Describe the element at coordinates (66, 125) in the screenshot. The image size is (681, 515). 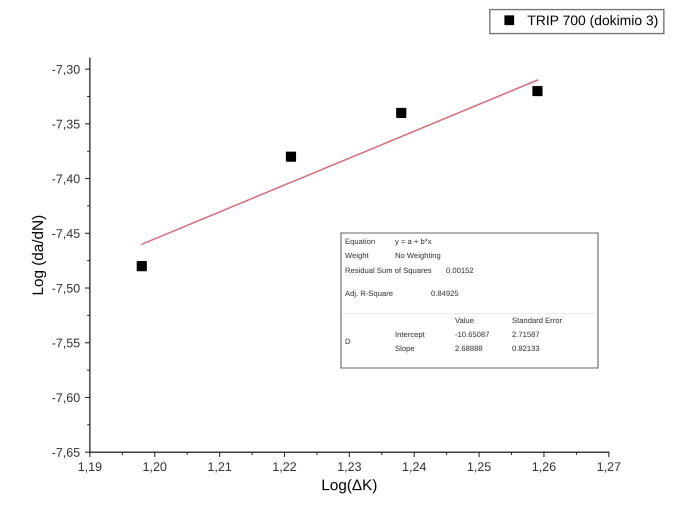
I see `y-tick-label: -7,35` at that location.